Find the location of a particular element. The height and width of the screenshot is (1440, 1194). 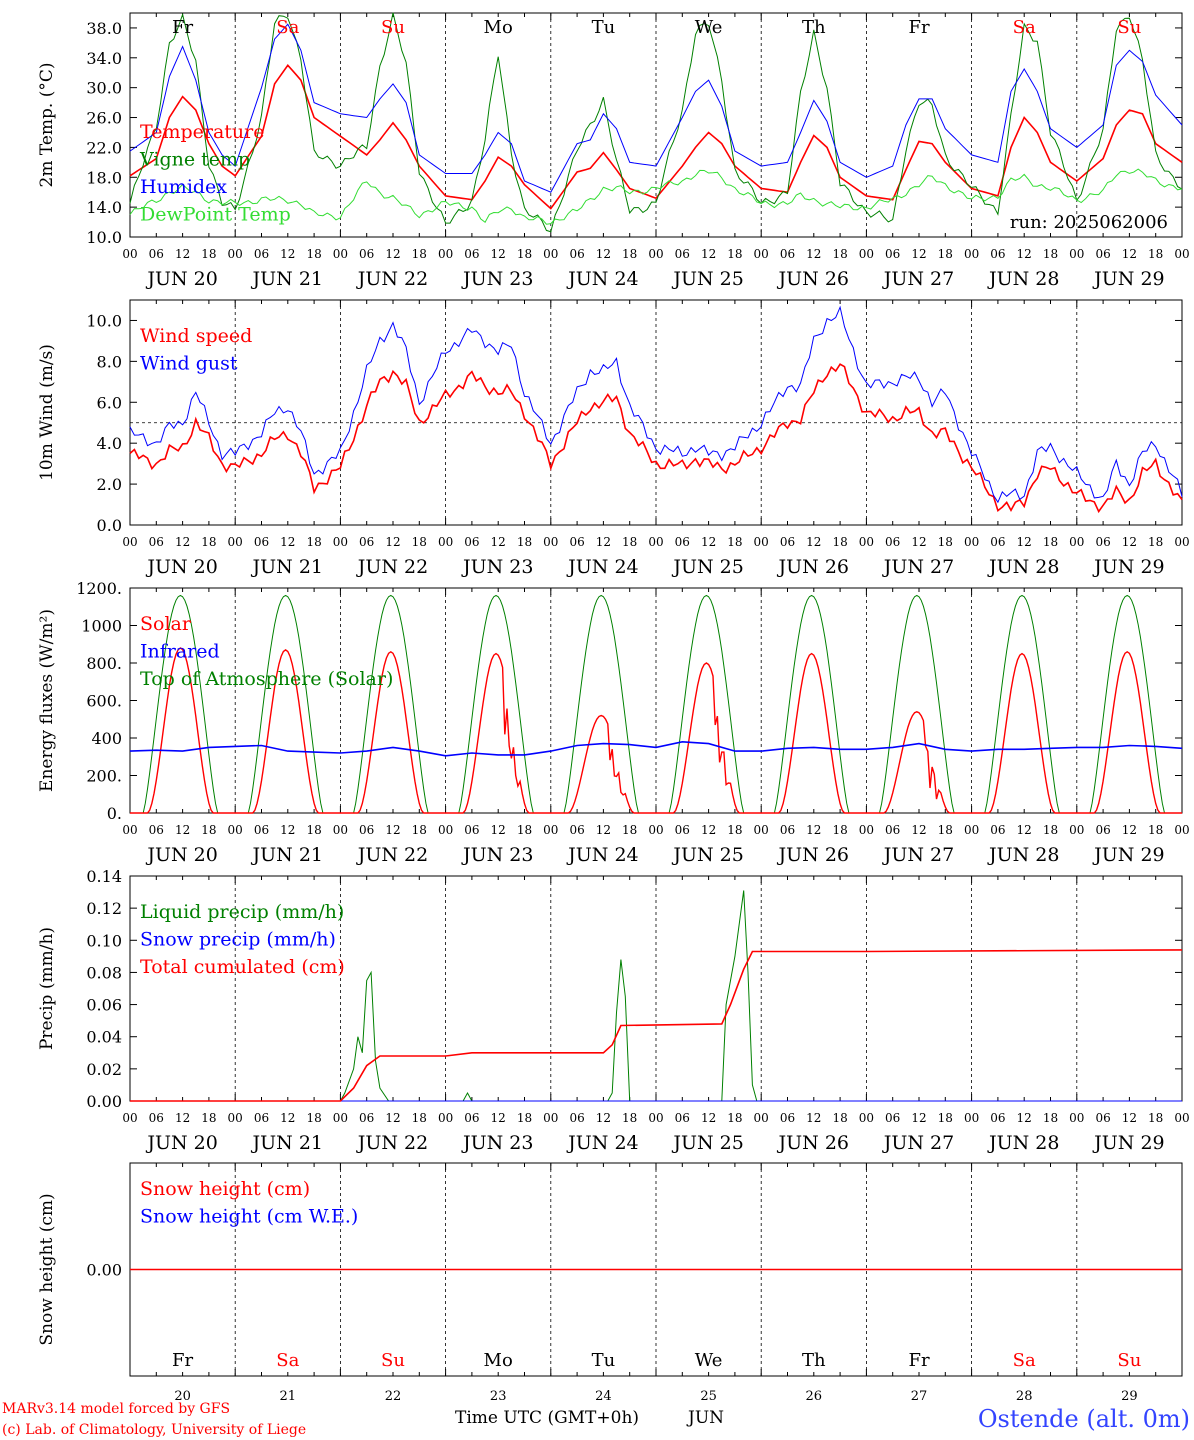

y-tick-label: 6.0 is located at coordinates (109, 402).